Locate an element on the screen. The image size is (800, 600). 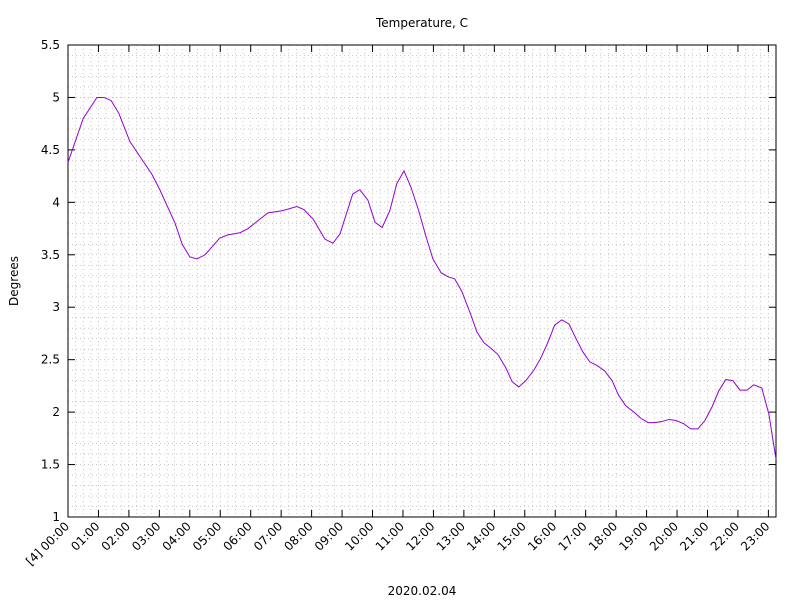
x-axis-label: 2020.02.04 is located at coordinates (422, 591).